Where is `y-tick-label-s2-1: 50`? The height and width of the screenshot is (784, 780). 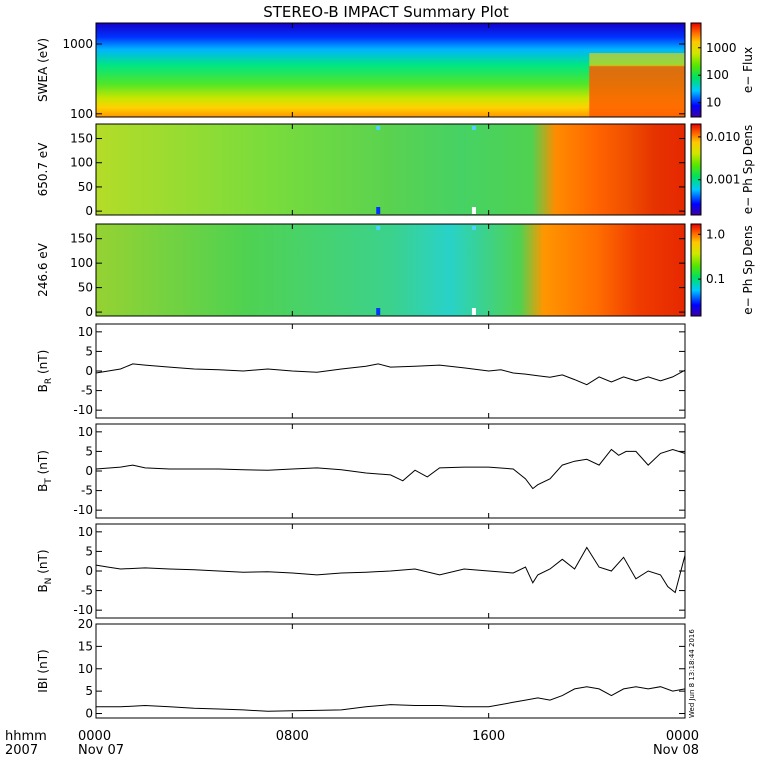 y-tick-label-s2-1: 50 is located at coordinates (85, 288).